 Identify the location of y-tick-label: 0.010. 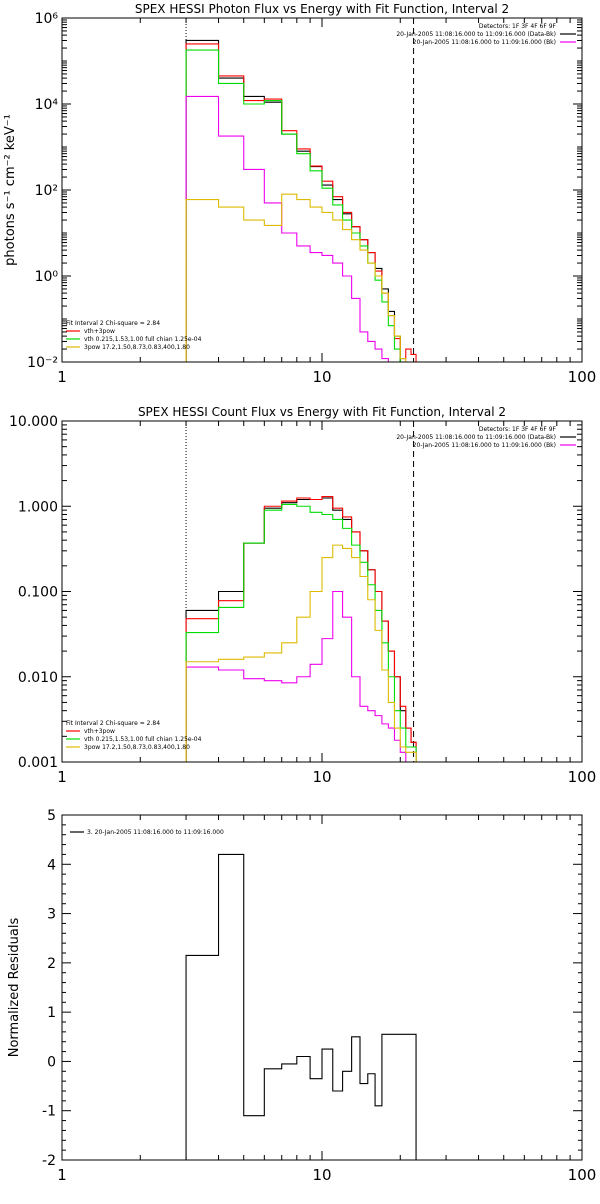
(38, 678).